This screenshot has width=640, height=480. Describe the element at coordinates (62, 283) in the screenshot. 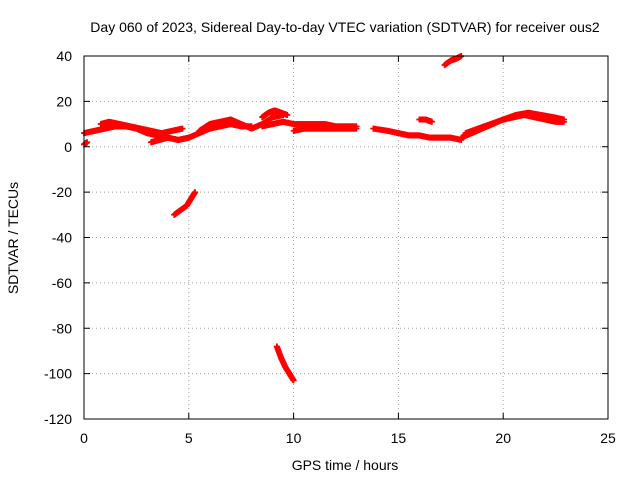

I see `y-tick-label: -60` at that location.